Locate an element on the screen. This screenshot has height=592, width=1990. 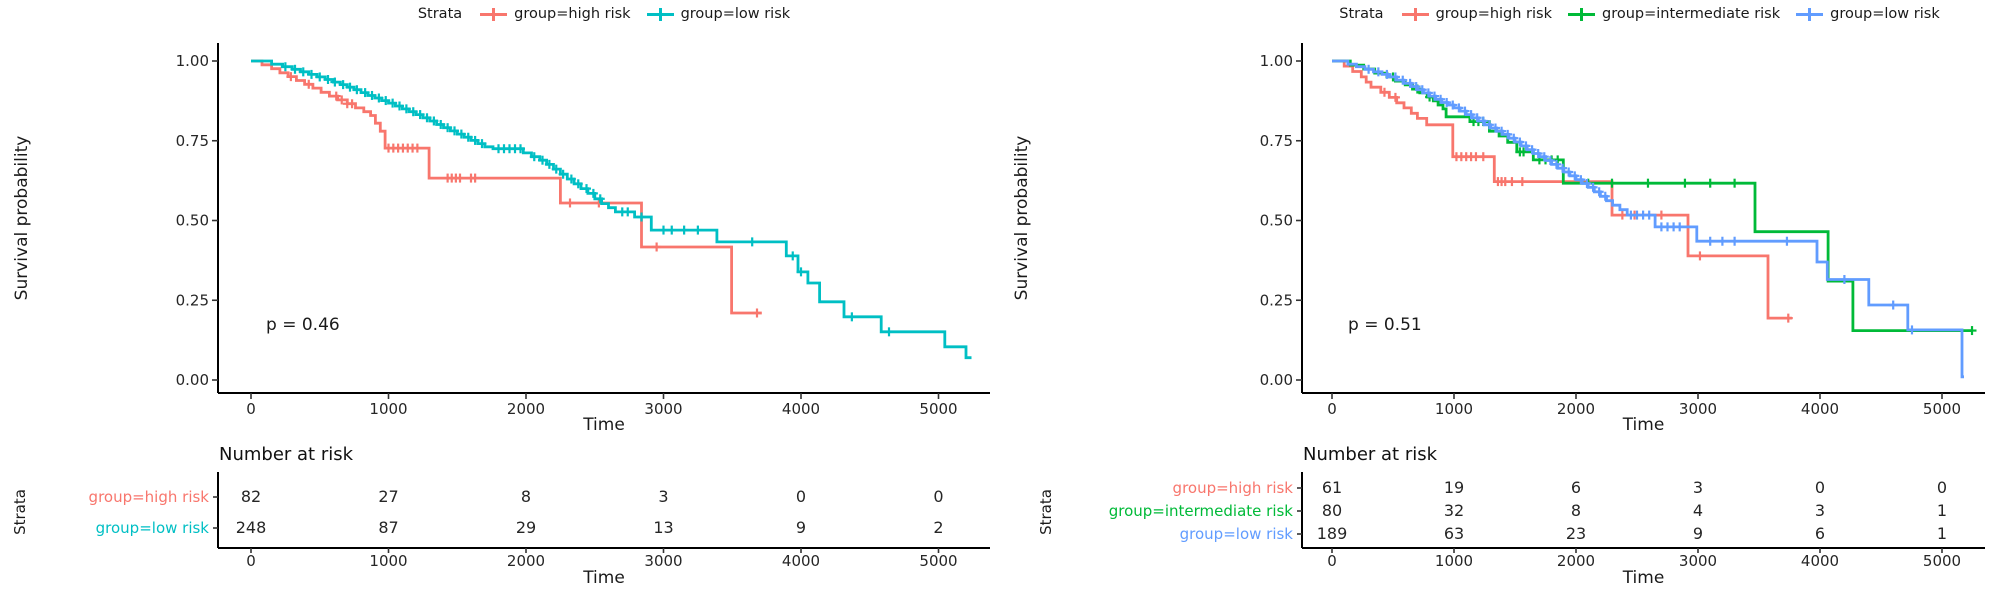
risk-count: 9 is located at coordinates (1698, 533).